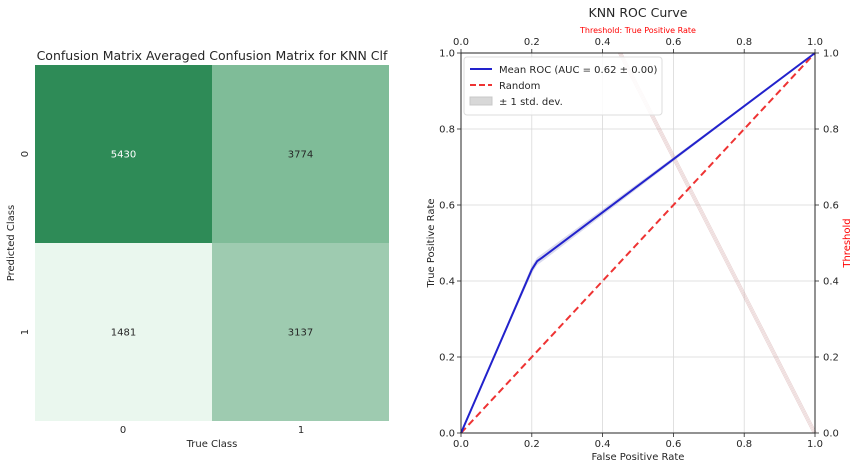 Image resolution: width=859 pixels, height=468 pixels. Describe the element at coordinates (447, 54) in the screenshot. I see `roc-y-tick-5: 1.0` at that location.